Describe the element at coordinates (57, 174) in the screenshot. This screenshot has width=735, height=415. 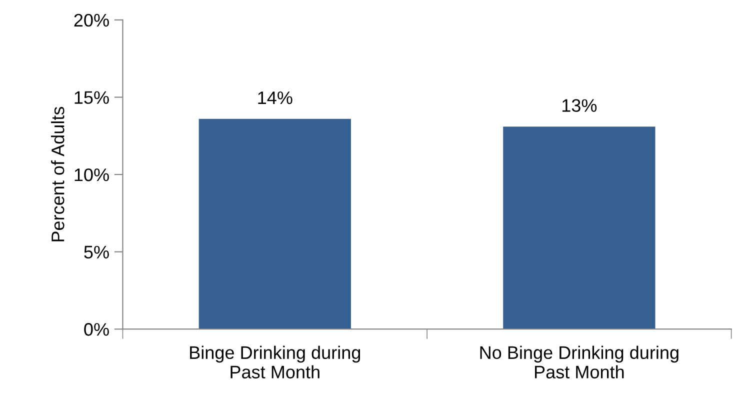
I see `y-axis-title: Percent of Adults` at that location.